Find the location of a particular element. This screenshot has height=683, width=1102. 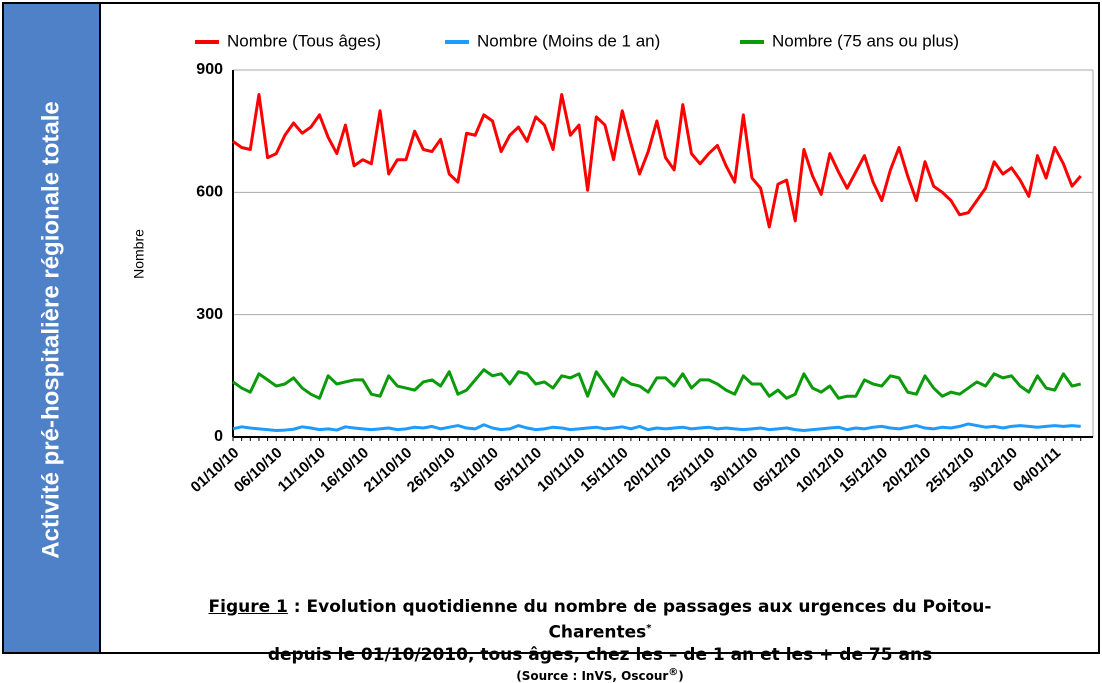

source-mark: ® is located at coordinates (673, 672).